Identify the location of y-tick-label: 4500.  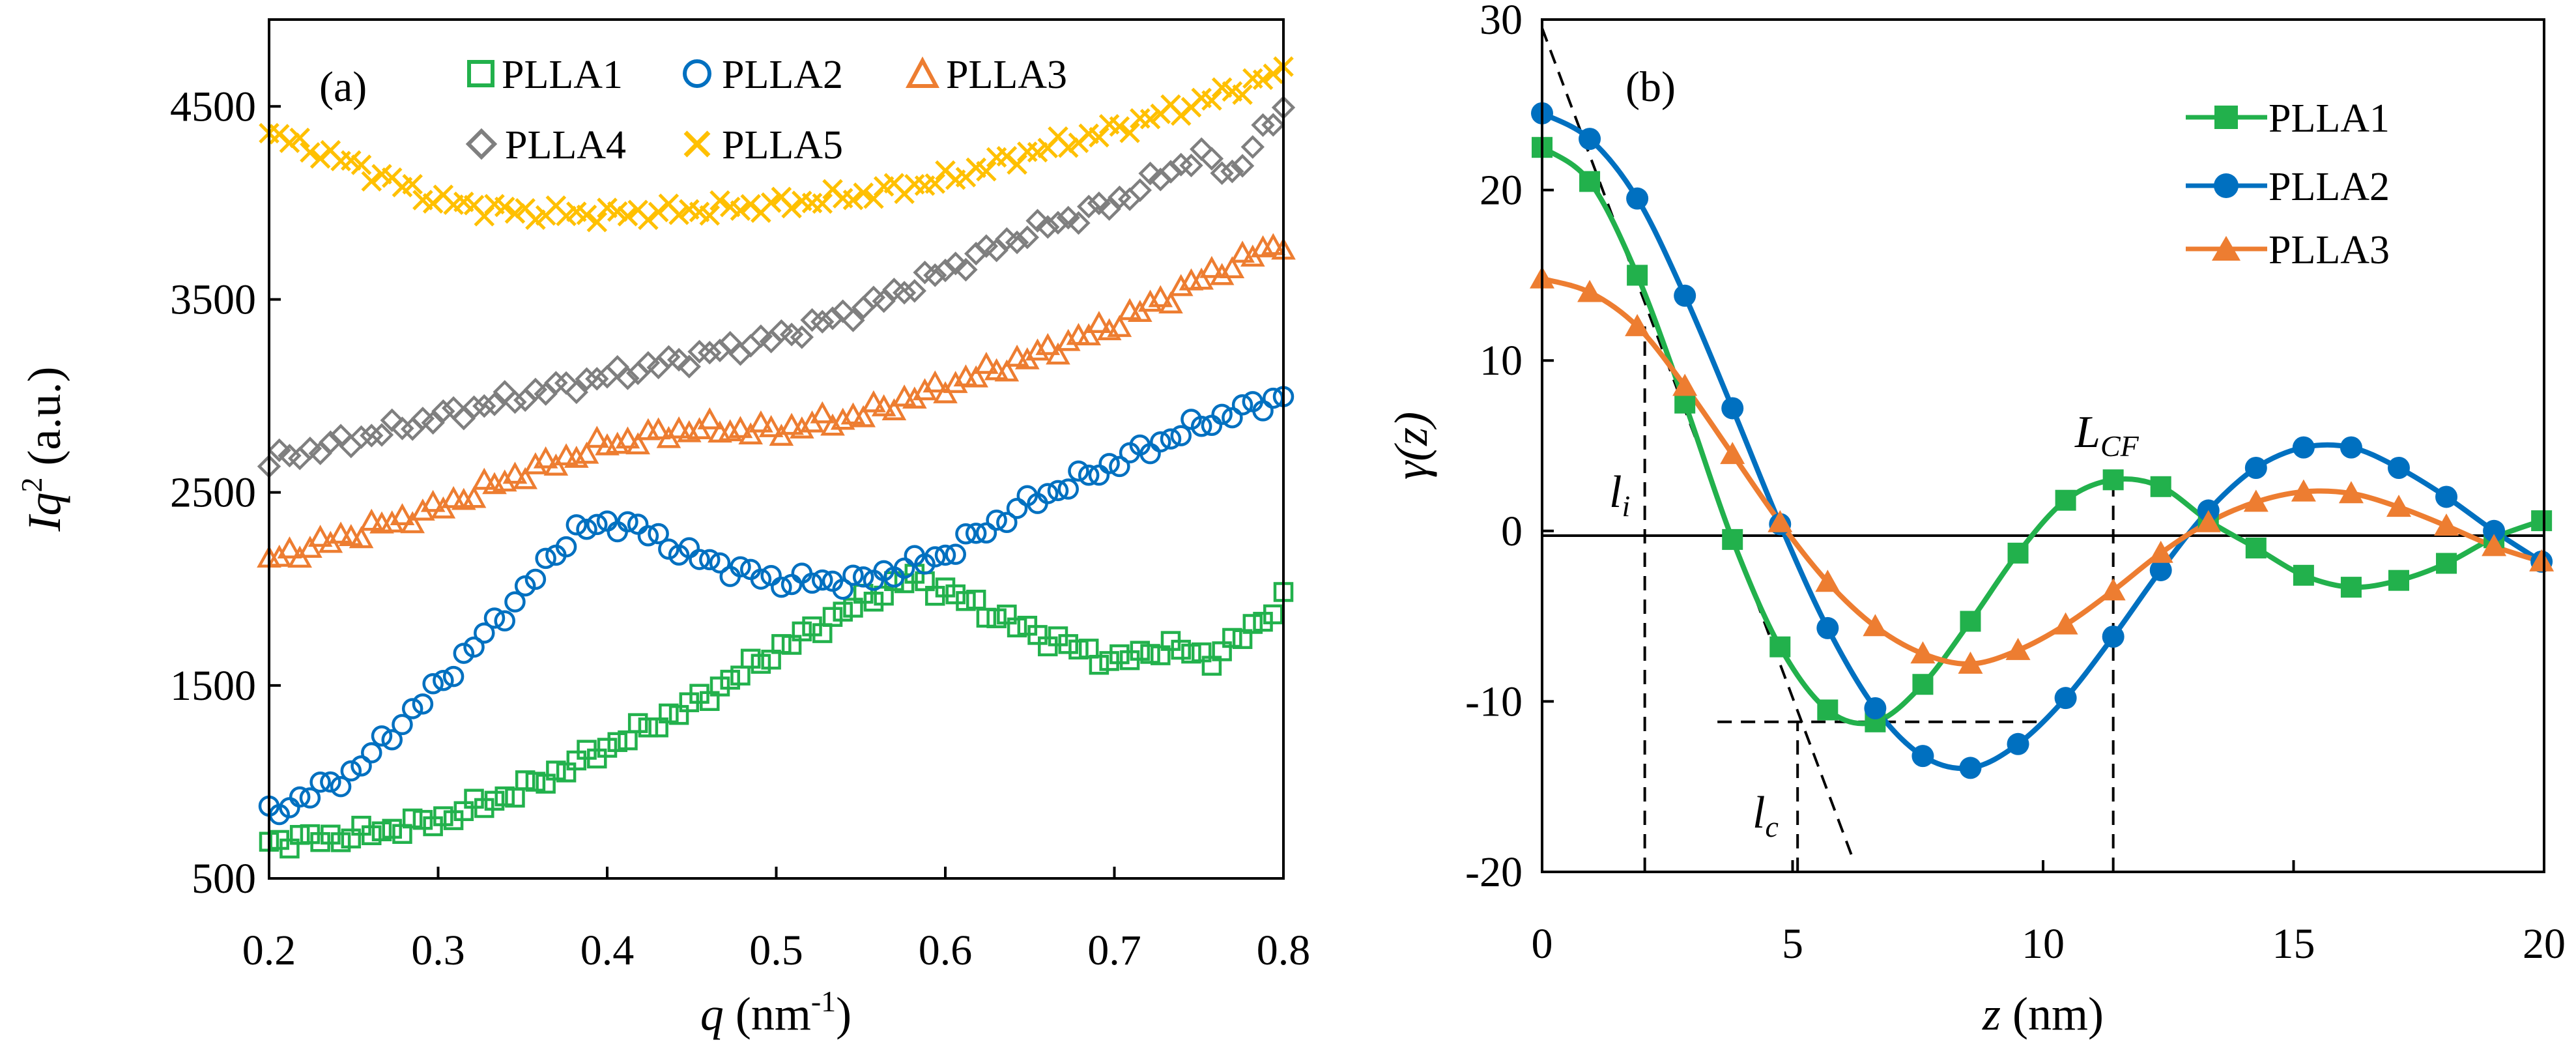
(213, 106).